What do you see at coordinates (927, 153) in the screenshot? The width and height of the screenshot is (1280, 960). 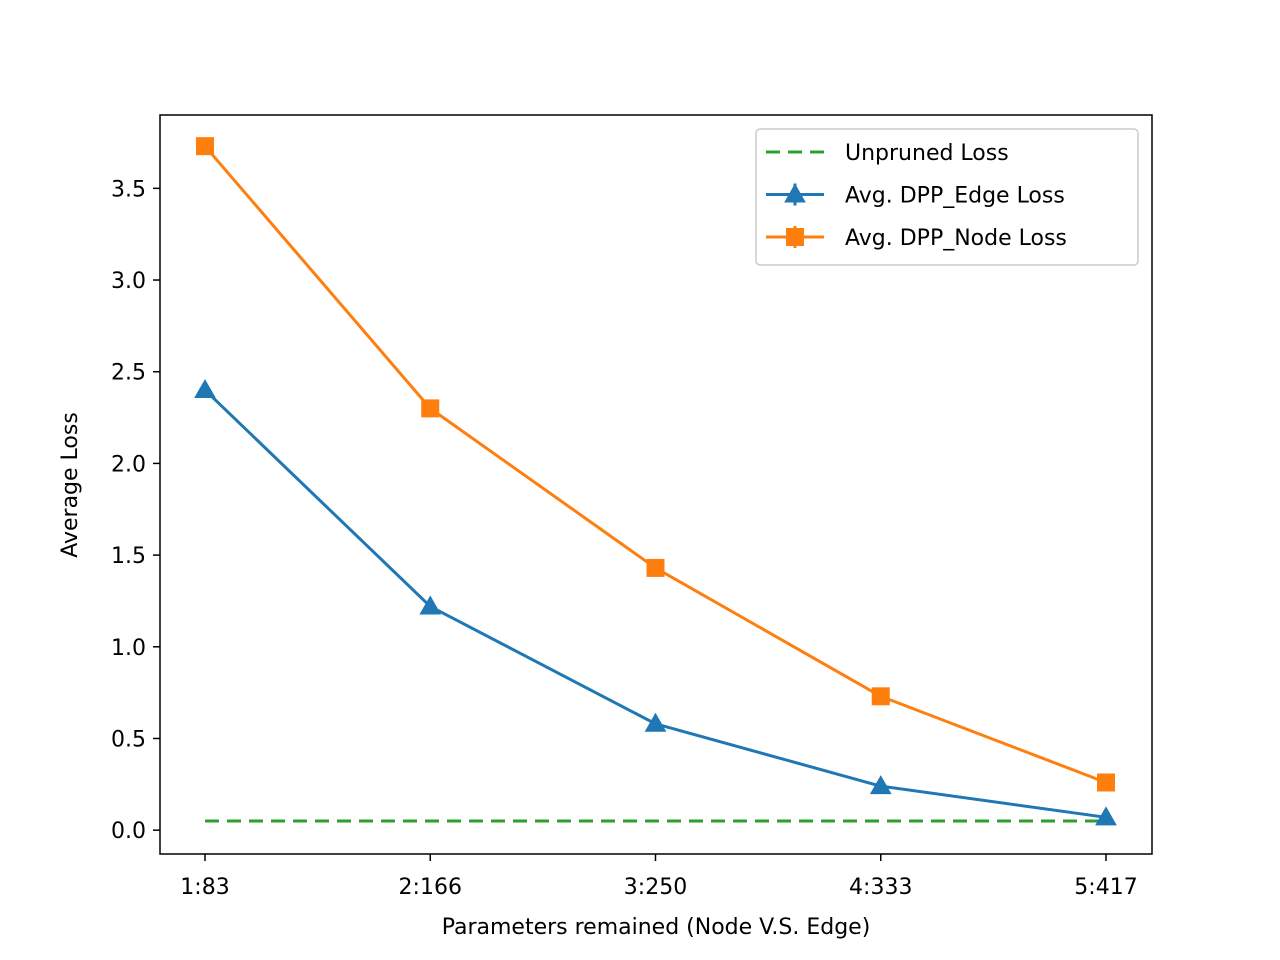 I see `legend-label: Unpruned Loss` at bounding box center [927, 153].